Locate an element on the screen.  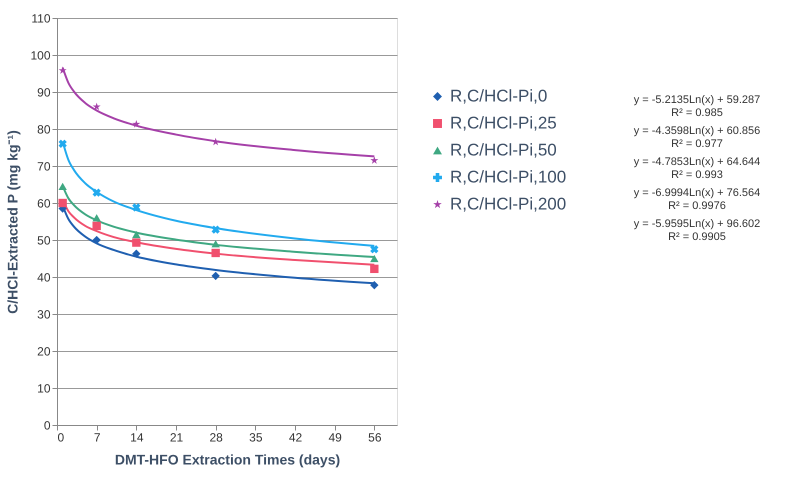
text: R² = 0.9976 is located at coordinates (697, 206).